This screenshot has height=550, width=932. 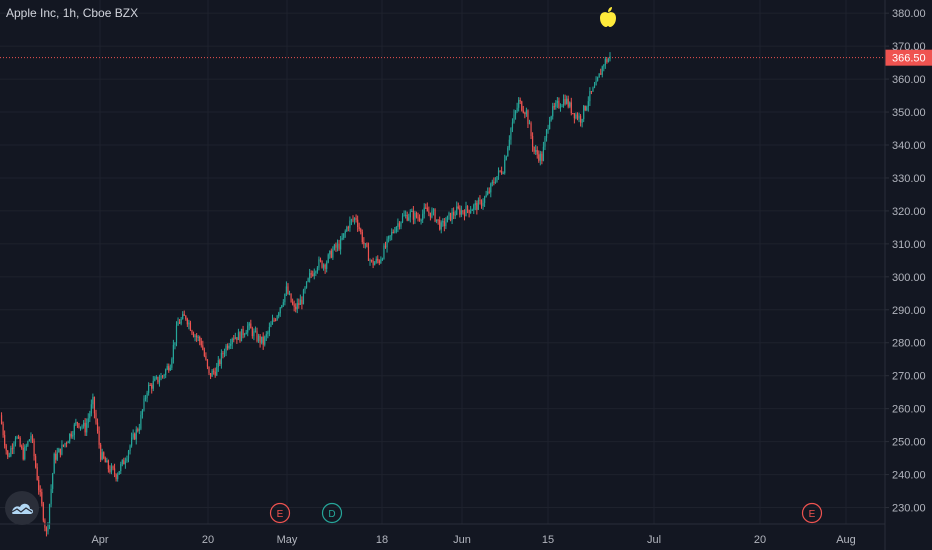 I want to click on dividend-marker: D, so click(x=332, y=513).